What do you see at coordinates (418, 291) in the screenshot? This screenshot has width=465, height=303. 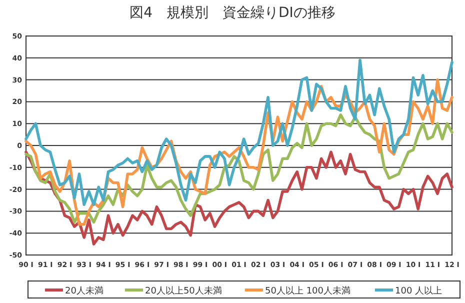 I see `legend-label: 100 人以上` at bounding box center [418, 291].